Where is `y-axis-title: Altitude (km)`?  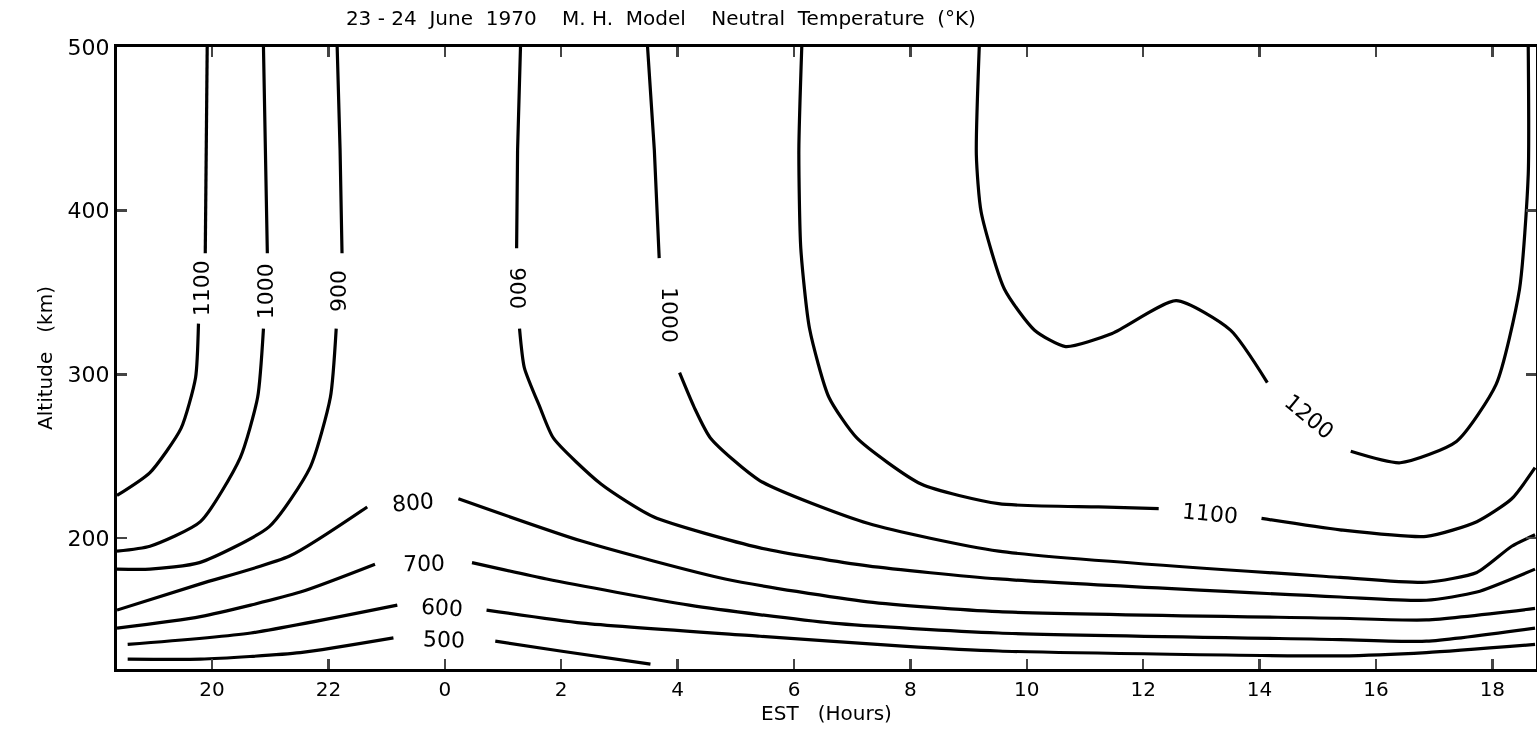
y-axis-title: Altitude (km) is located at coordinates (45, 358).